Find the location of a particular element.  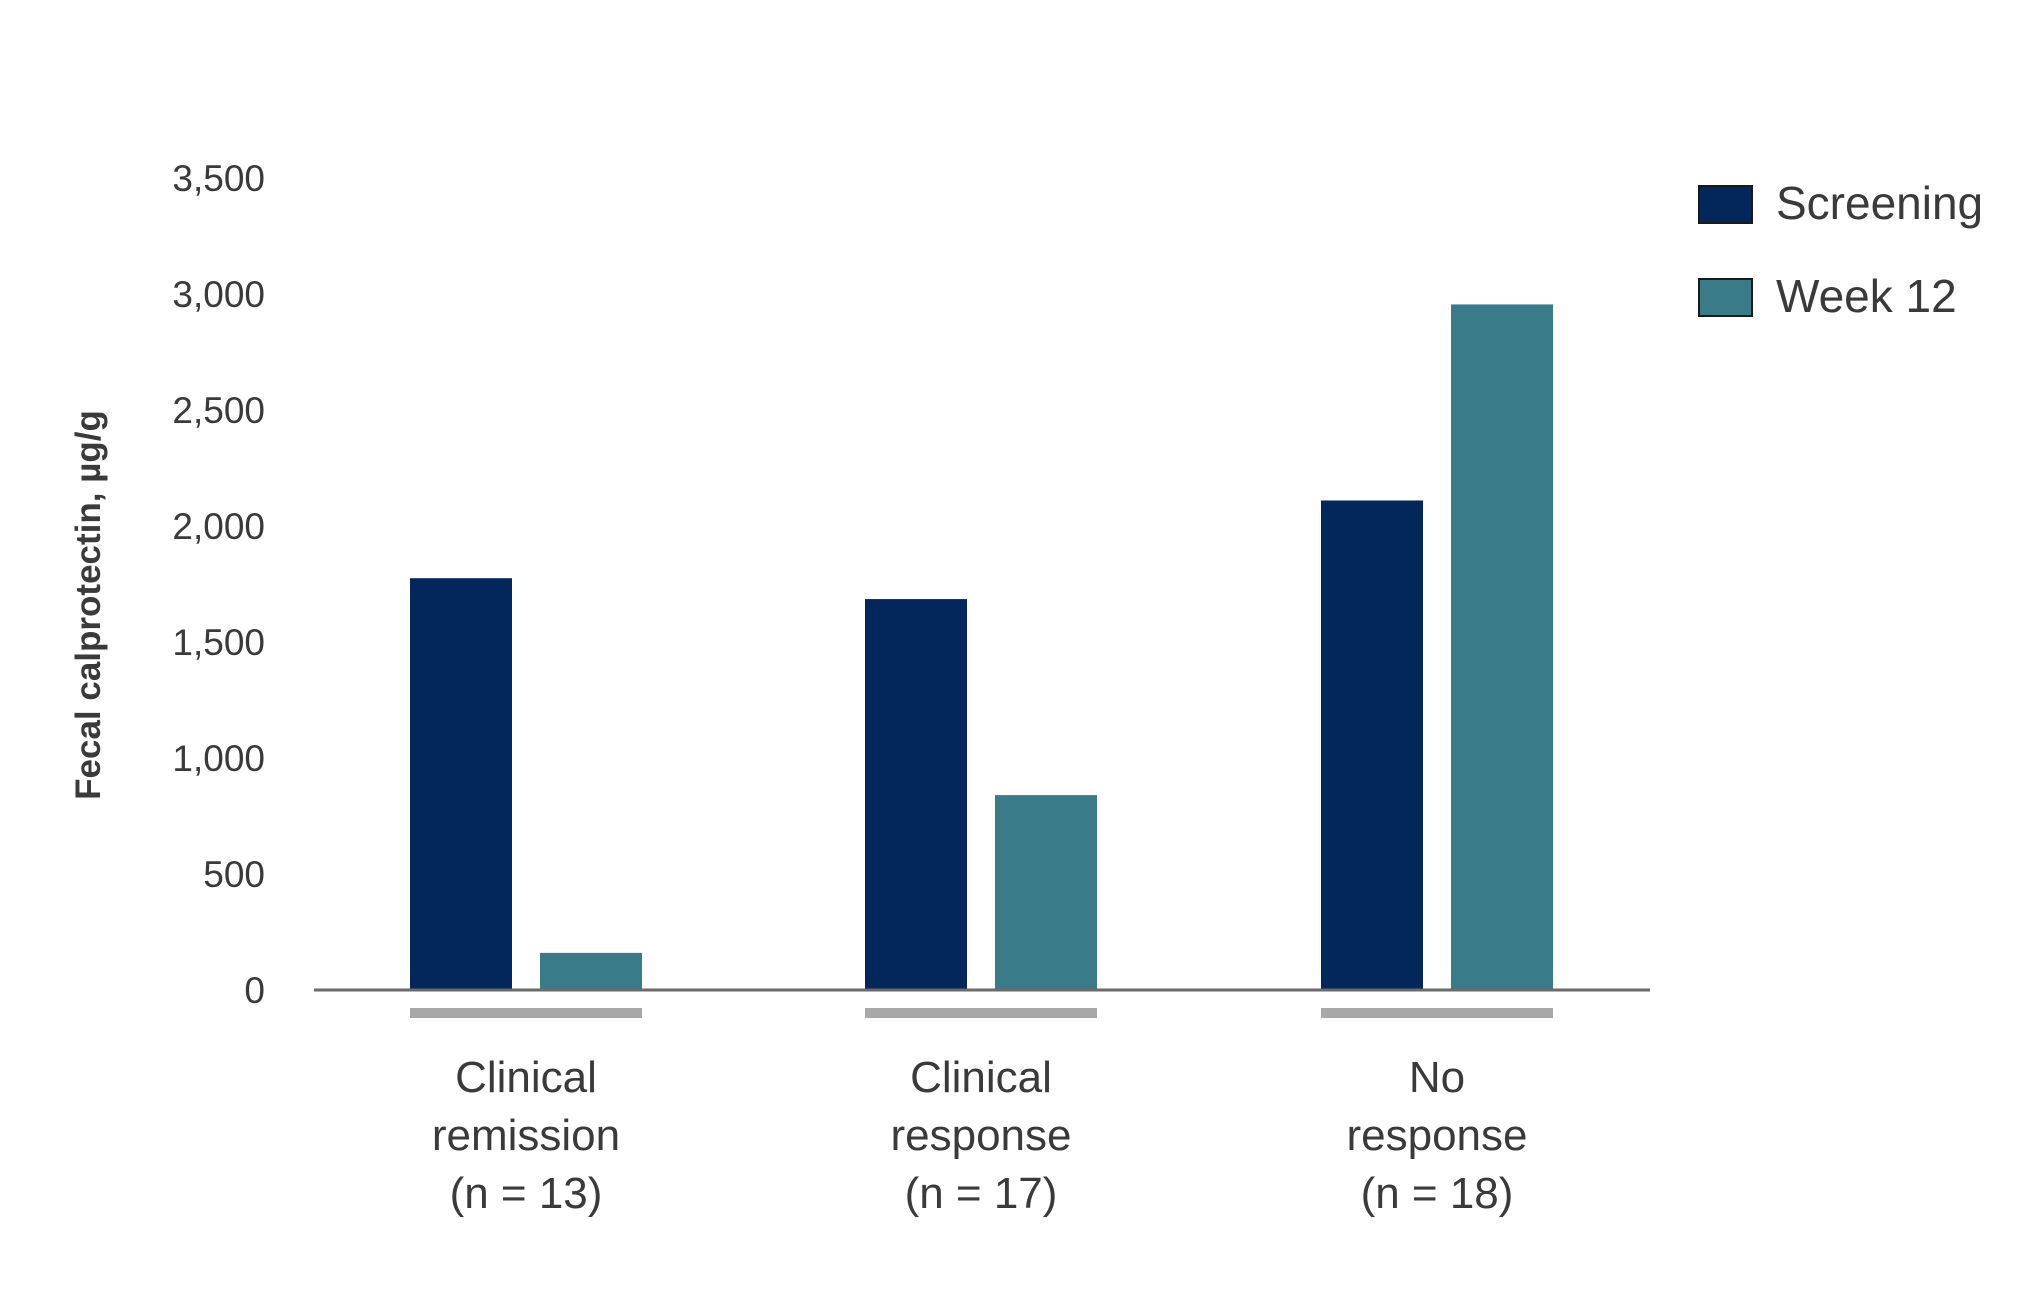

x-category-label: (n = 13) is located at coordinates (526, 1193).